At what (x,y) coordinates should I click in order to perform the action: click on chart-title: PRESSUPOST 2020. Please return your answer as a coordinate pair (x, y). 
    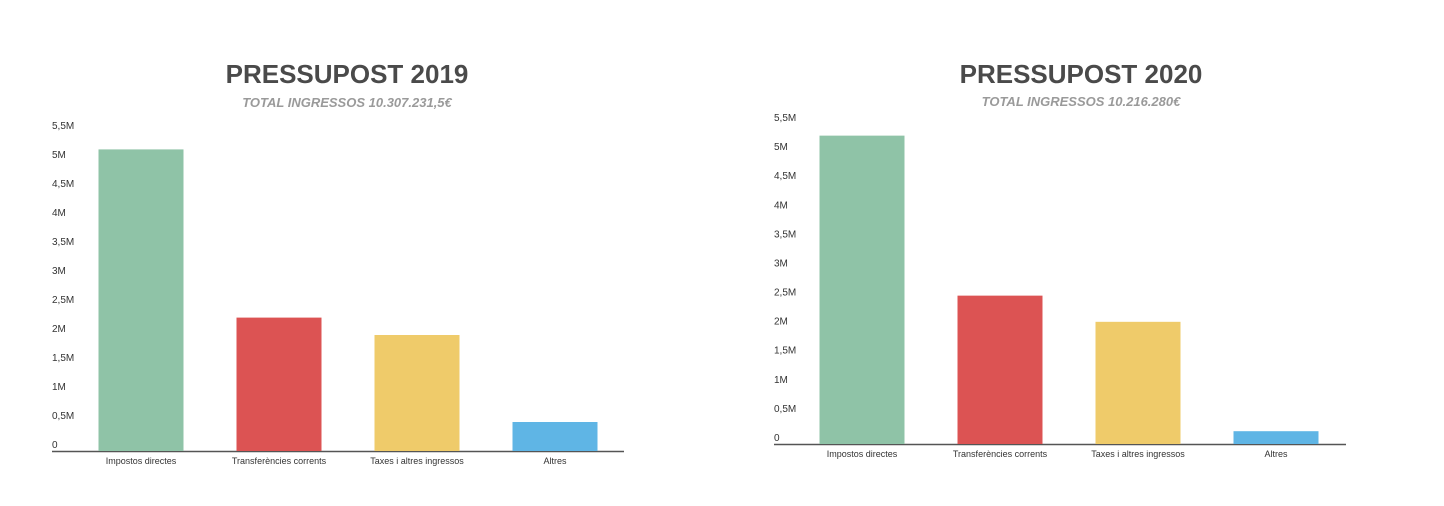
    Looking at the image, I should click on (1081, 74).